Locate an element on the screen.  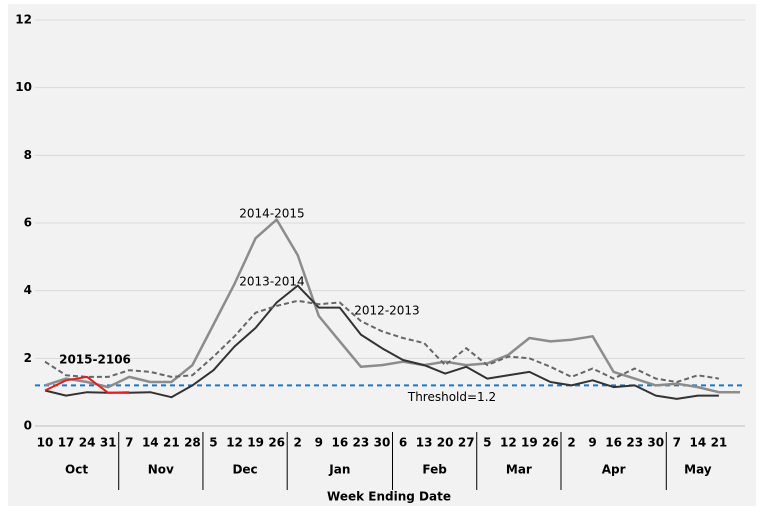
series-label: 2015-2106 is located at coordinates (95, 360).